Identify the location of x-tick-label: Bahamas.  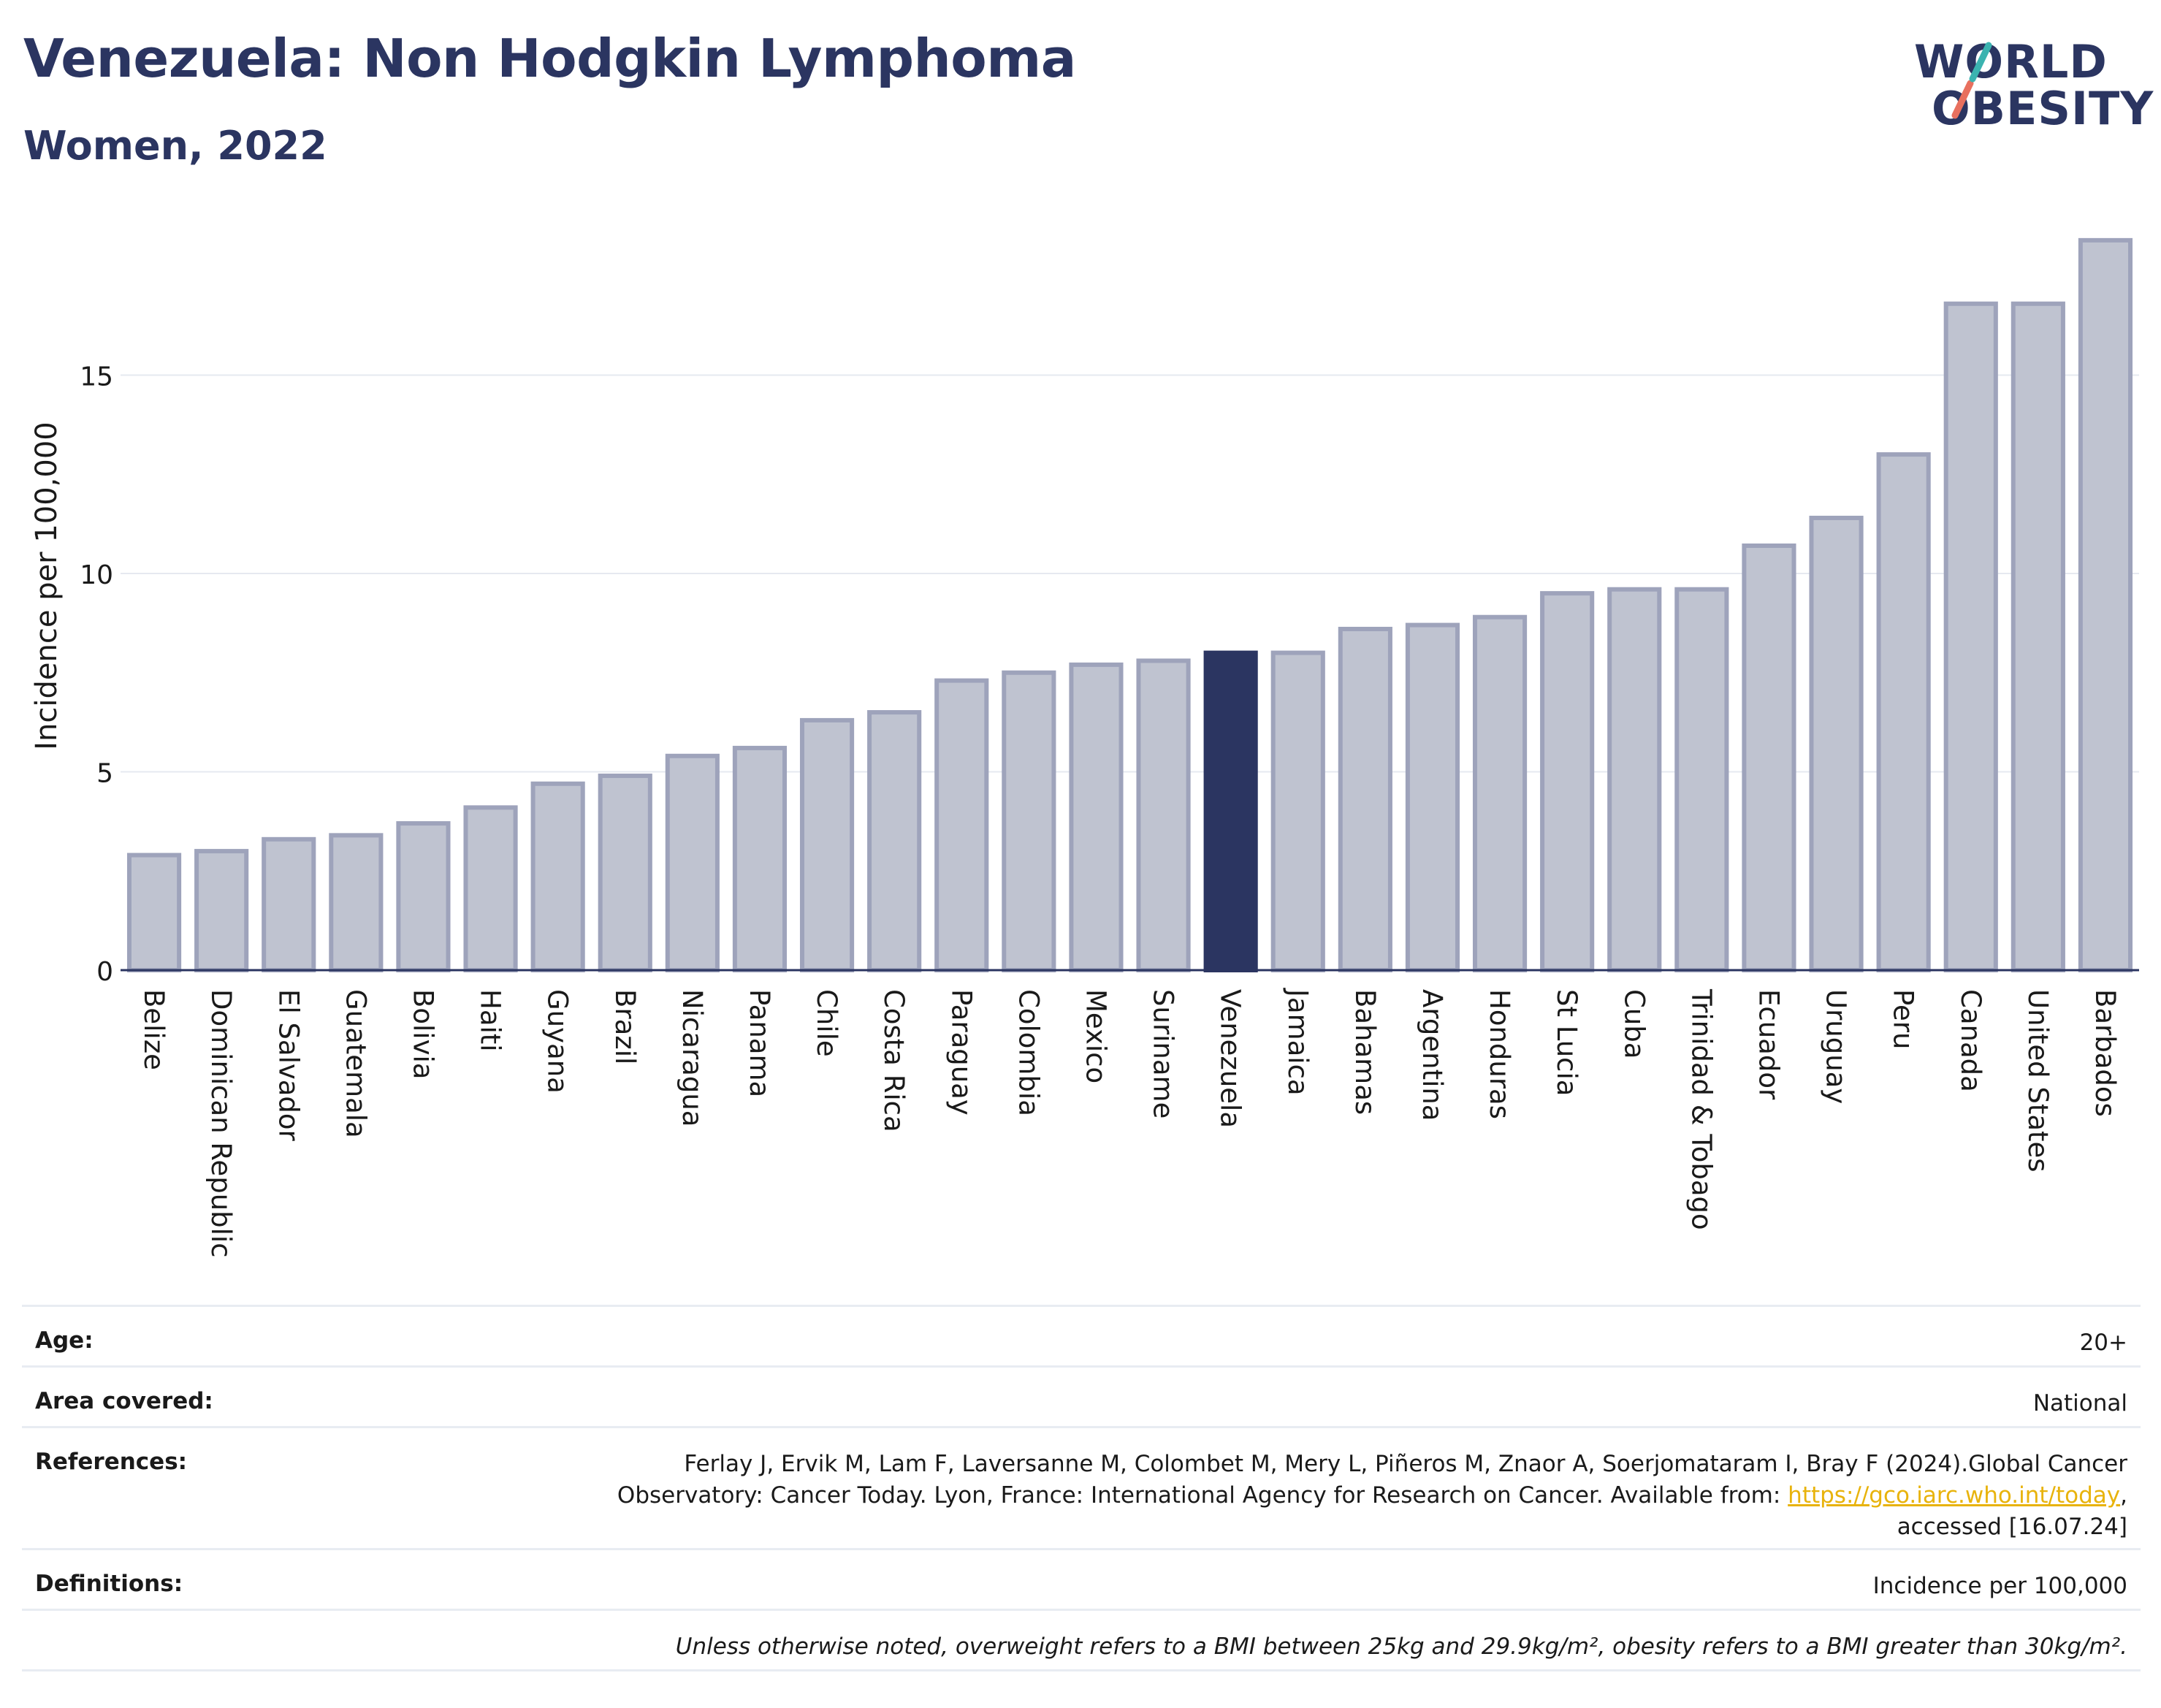
(1365, 1052).